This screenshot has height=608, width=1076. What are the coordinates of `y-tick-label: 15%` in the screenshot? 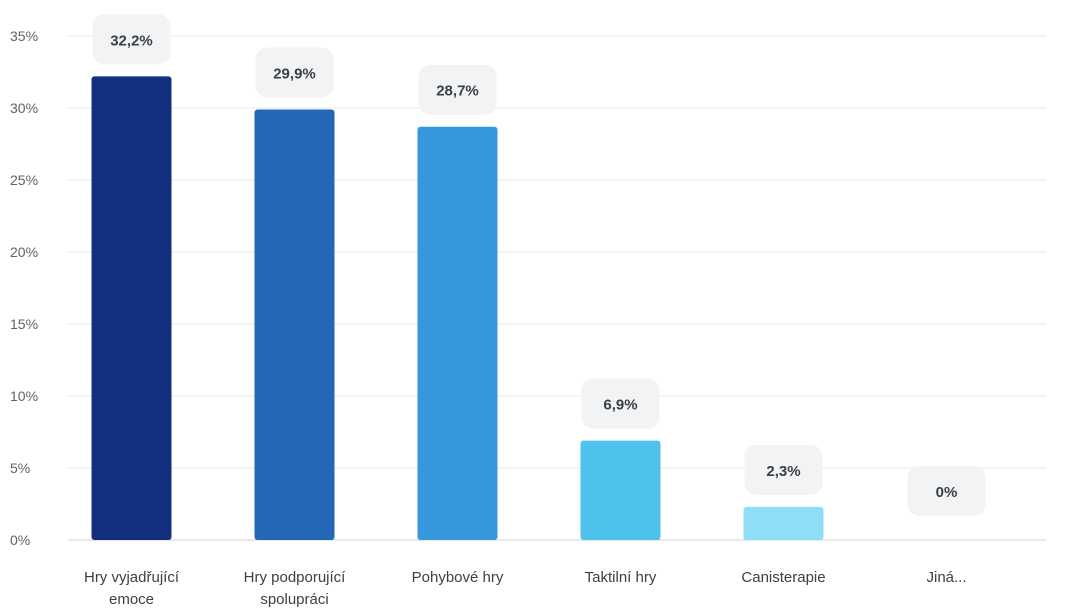 It's located at (24, 324).